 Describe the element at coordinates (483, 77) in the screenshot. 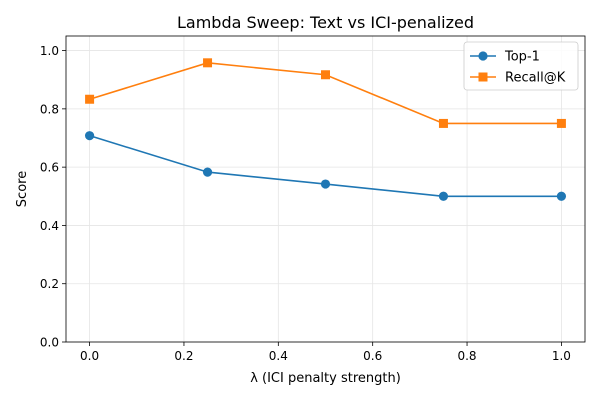

I see `legend-marker-recall-k` at that location.